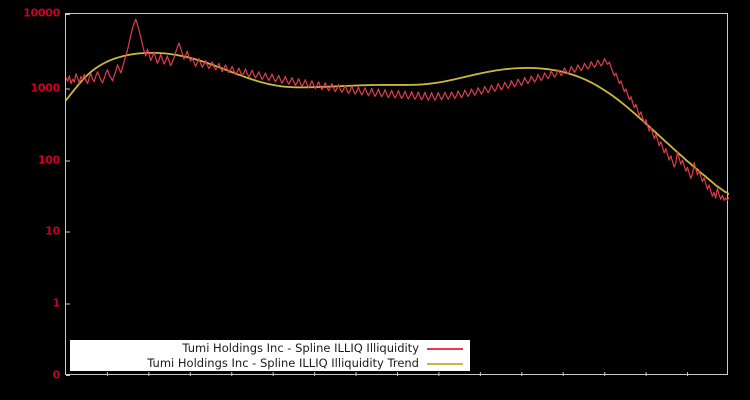 The height and width of the screenshot is (400, 750). What do you see at coordinates (48, 160) in the screenshot?
I see `y-tick-label-100: 100` at bounding box center [48, 160].